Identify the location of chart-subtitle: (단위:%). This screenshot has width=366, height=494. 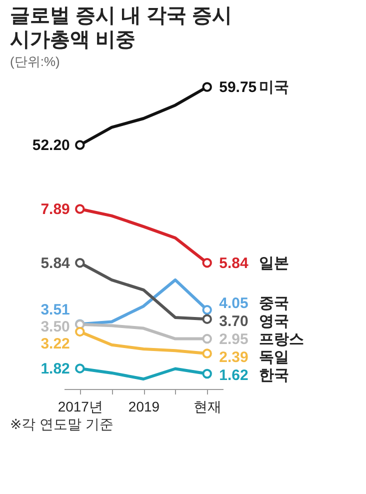
(35, 61).